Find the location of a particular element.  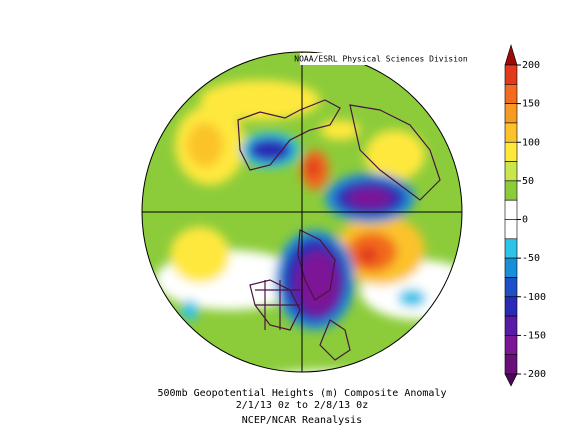

colorbar-tick-label: 0 is located at coordinates (525, 220).